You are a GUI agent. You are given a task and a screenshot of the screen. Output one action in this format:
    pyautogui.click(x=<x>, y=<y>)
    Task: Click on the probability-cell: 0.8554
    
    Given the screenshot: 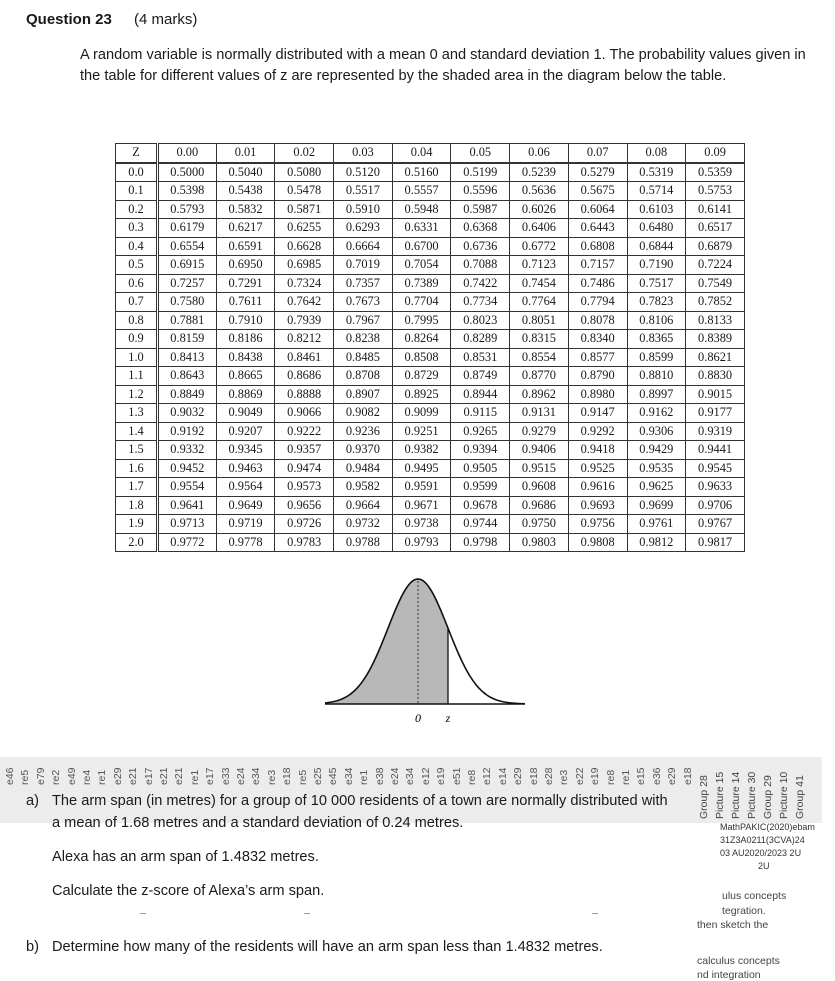 What is the action you would take?
    pyautogui.click(x=539, y=357)
    